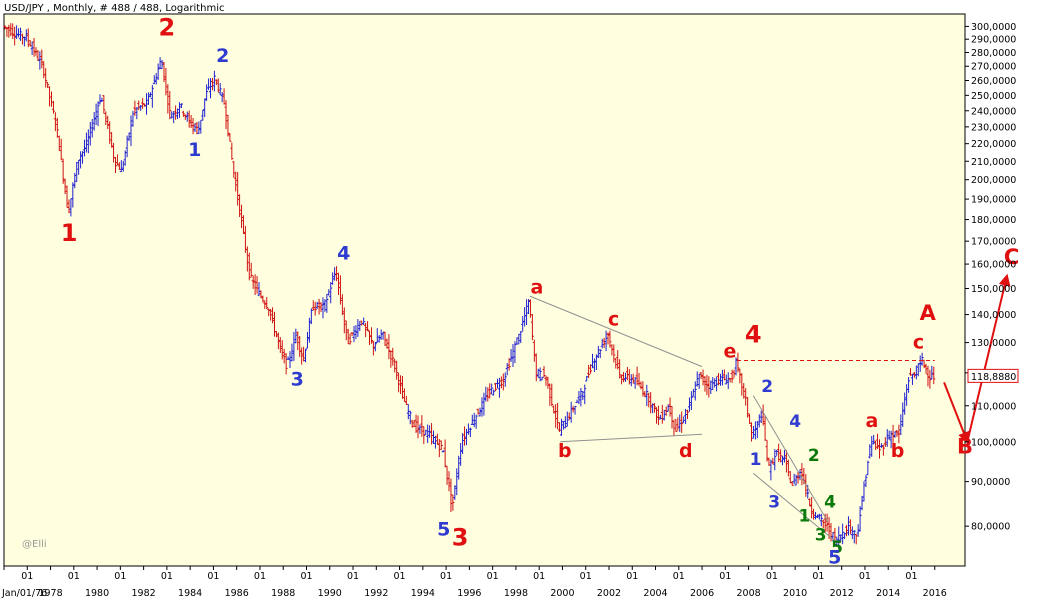  I want to click on wave-label: C, so click(1011, 257).